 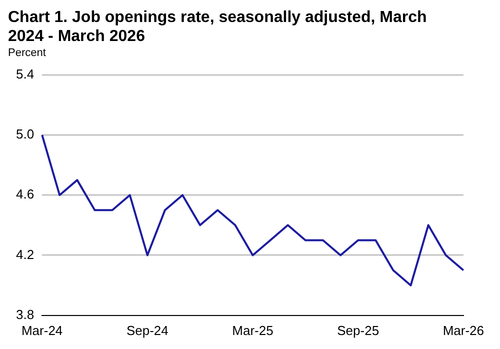 What do you see at coordinates (27, 53) in the screenshot?
I see `y-axis-title: Percent` at bounding box center [27, 53].